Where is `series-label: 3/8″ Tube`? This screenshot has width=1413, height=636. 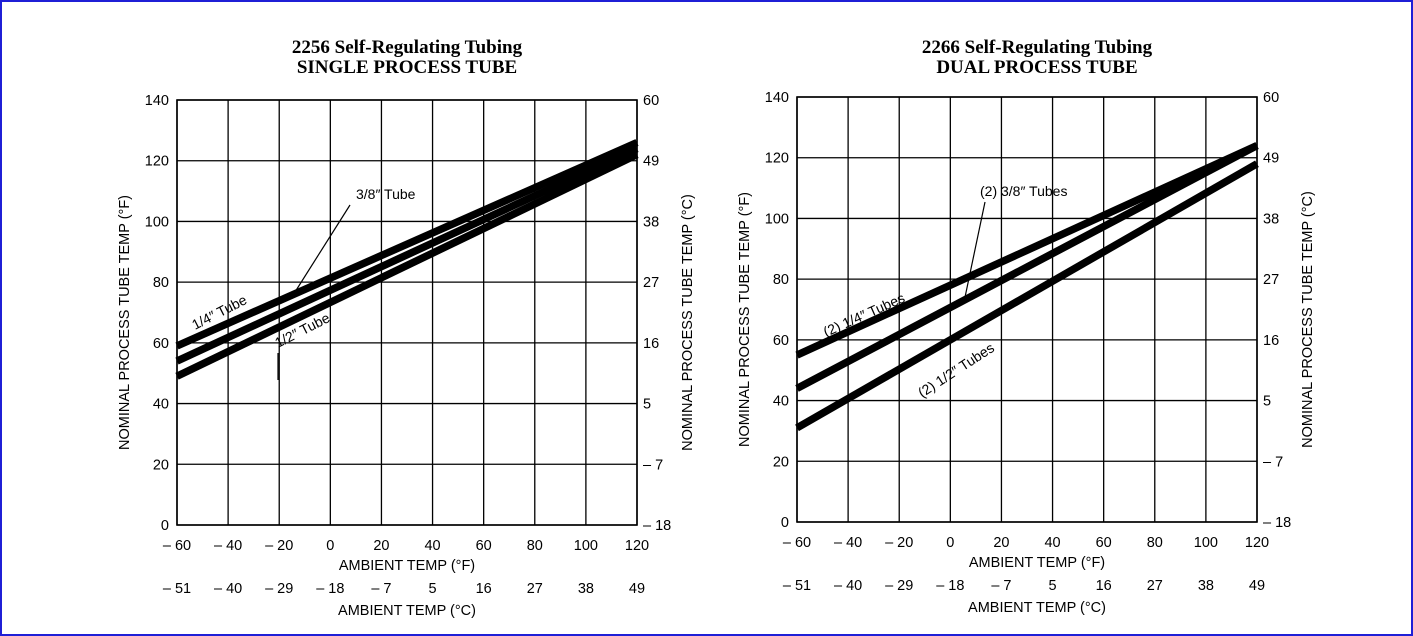 series-label: 3/8″ Tube is located at coordinates (386, 194).